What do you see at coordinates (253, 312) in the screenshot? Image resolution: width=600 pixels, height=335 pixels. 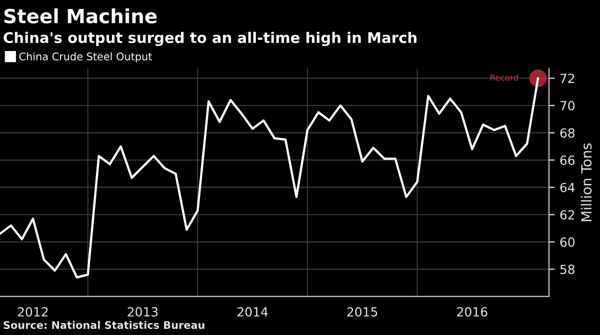 I see `x-tick-label: 2014` at bounding box center [253, 312].